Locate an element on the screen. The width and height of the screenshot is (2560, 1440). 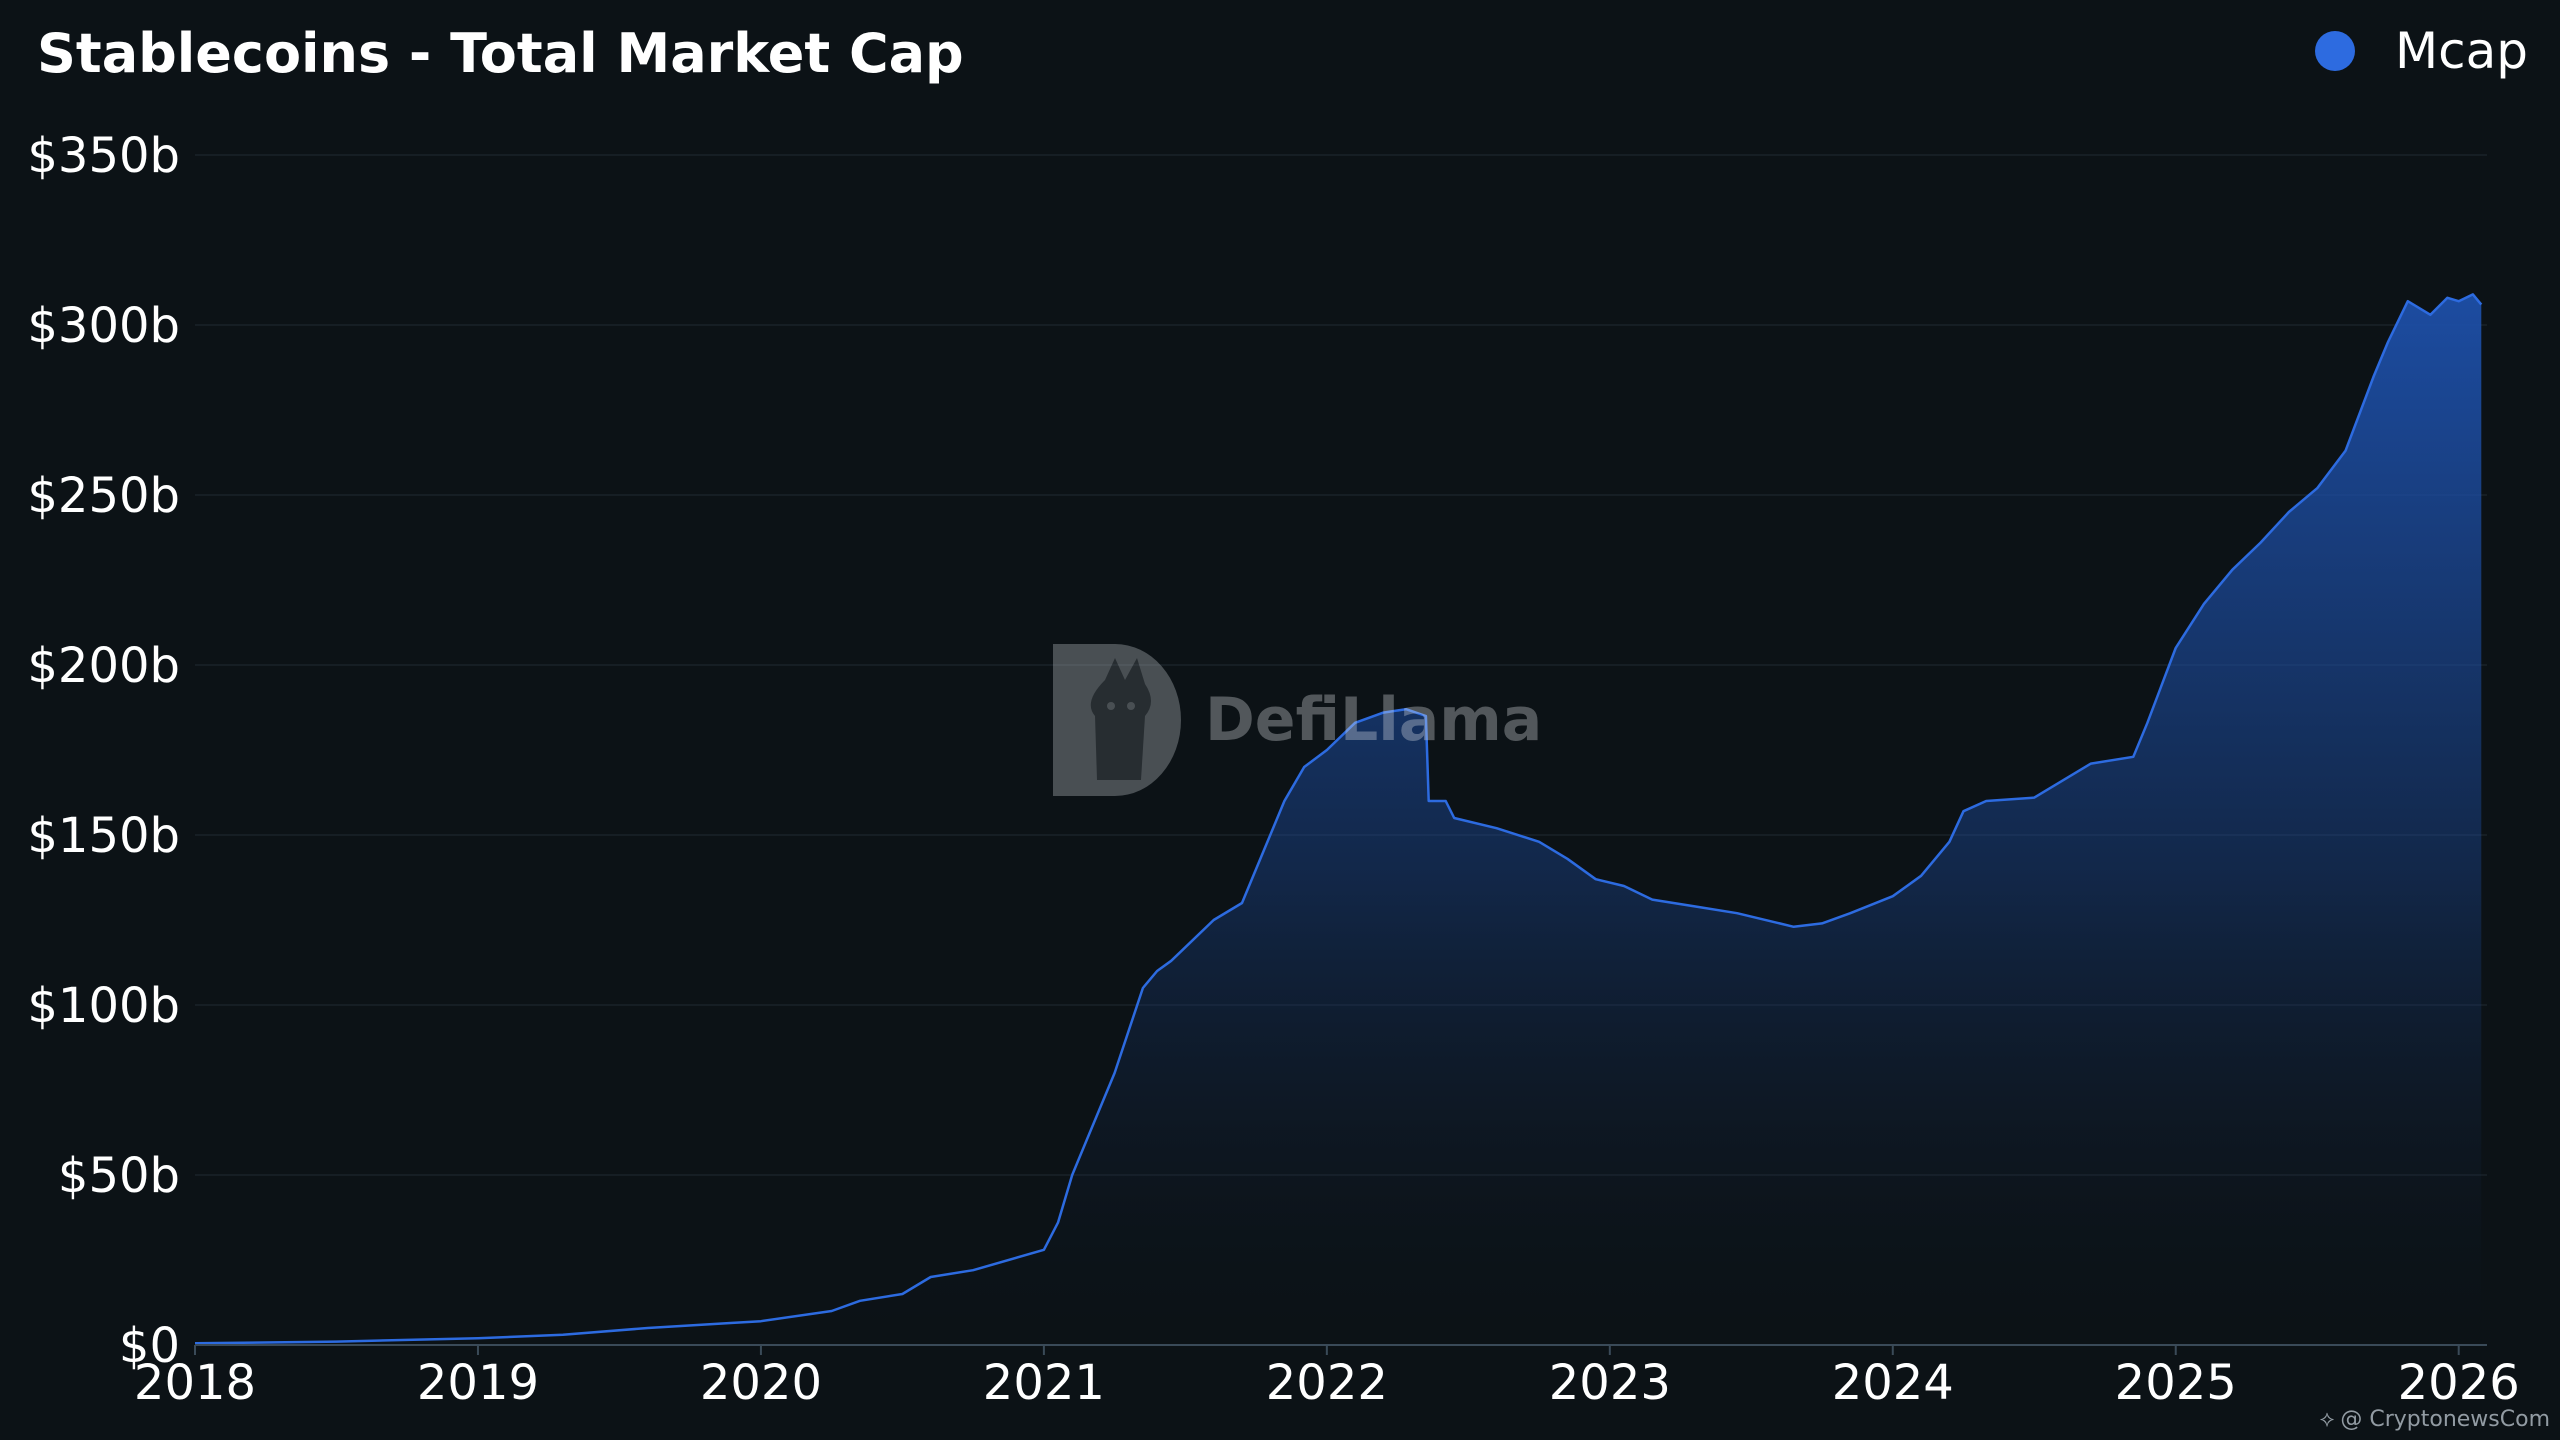
x-tick-label-5: 2023 is located at coordinates (1610, 1383).